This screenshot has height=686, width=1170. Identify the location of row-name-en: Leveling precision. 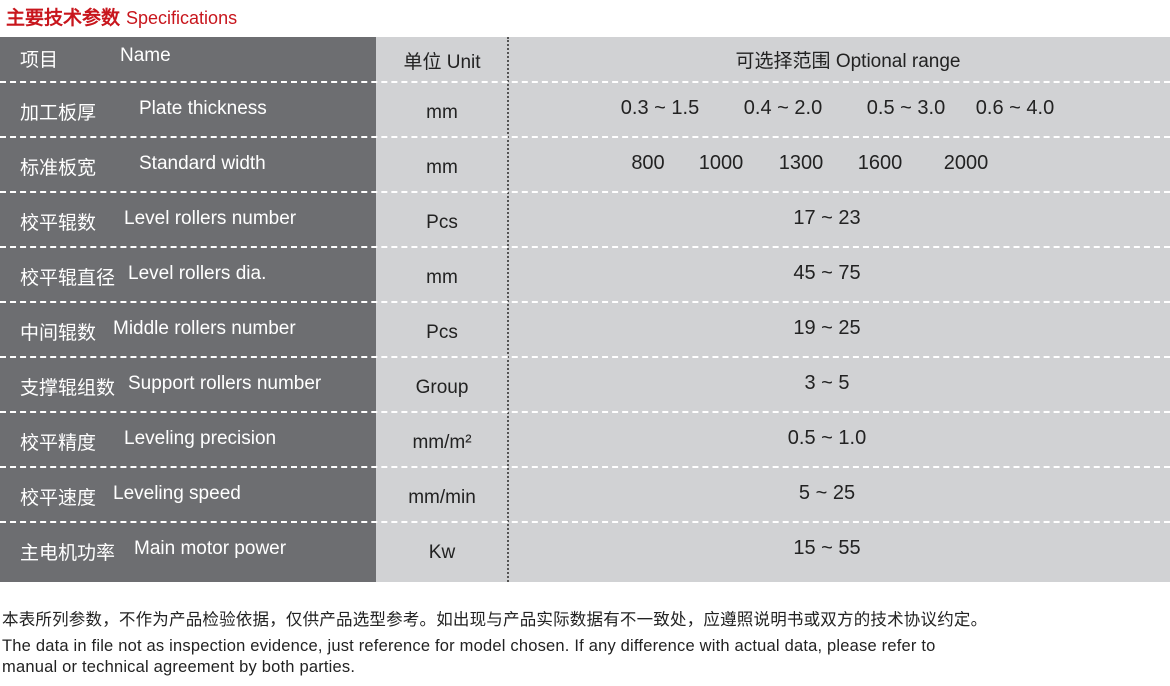
(200, 438).